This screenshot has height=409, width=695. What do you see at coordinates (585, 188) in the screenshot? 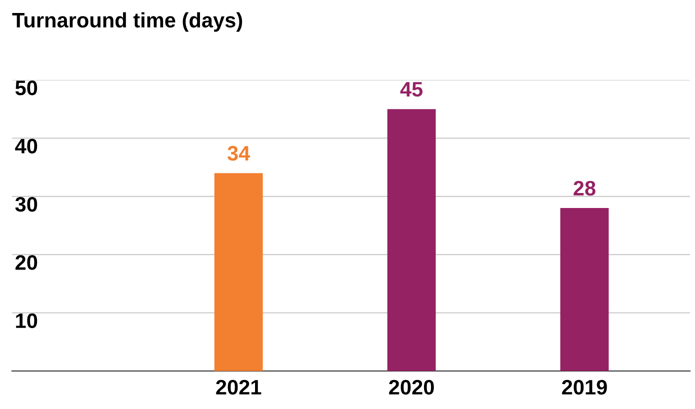
I see `data-label: 28` at bounding box center [585, 188].